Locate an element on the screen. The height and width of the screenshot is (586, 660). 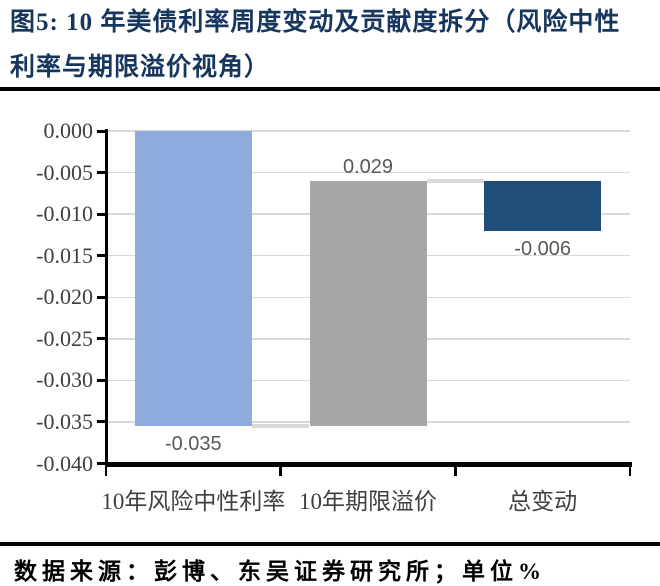
y-axis-tick-label: -0.035 is located at coordinates (64, 421).